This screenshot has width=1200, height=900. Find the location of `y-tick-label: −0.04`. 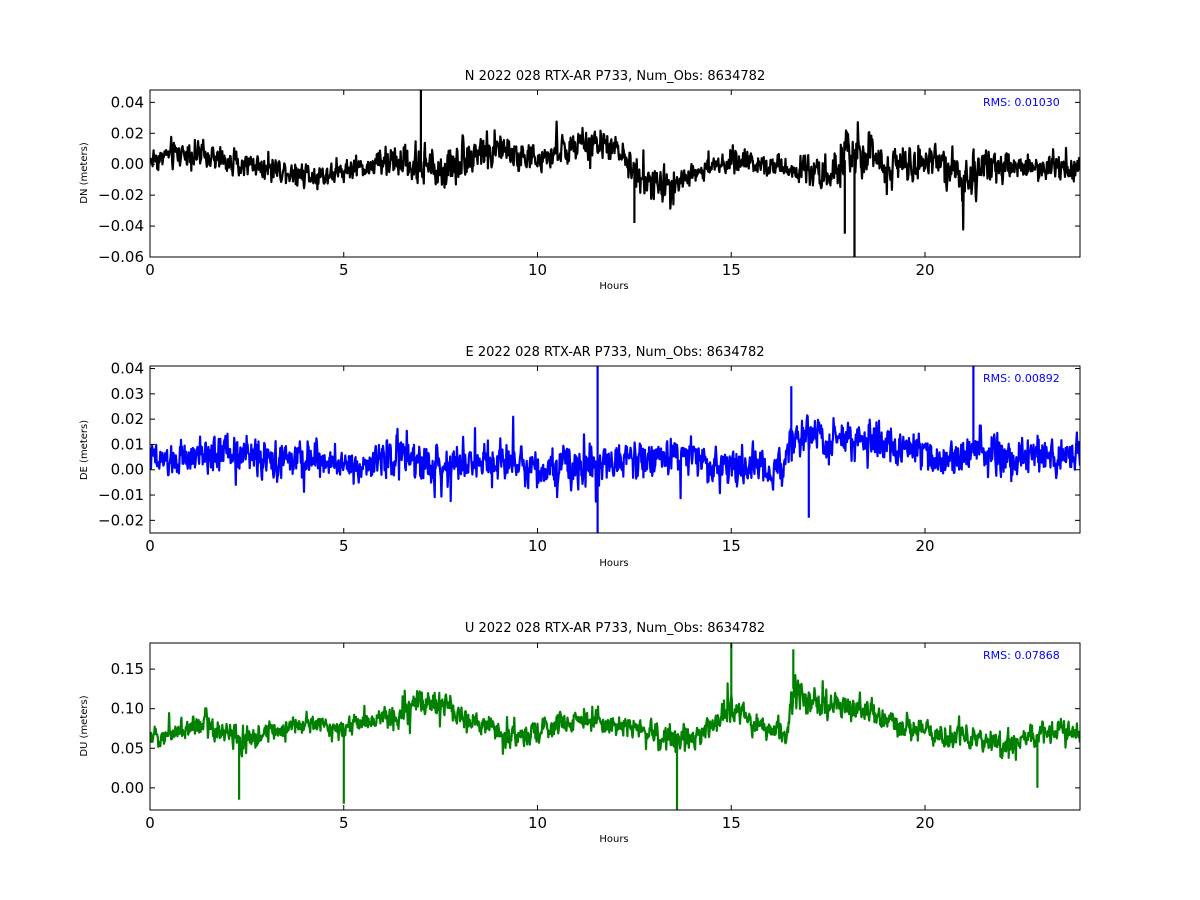

y-tick-label: −0.04 is located at coordinates (121, 226).